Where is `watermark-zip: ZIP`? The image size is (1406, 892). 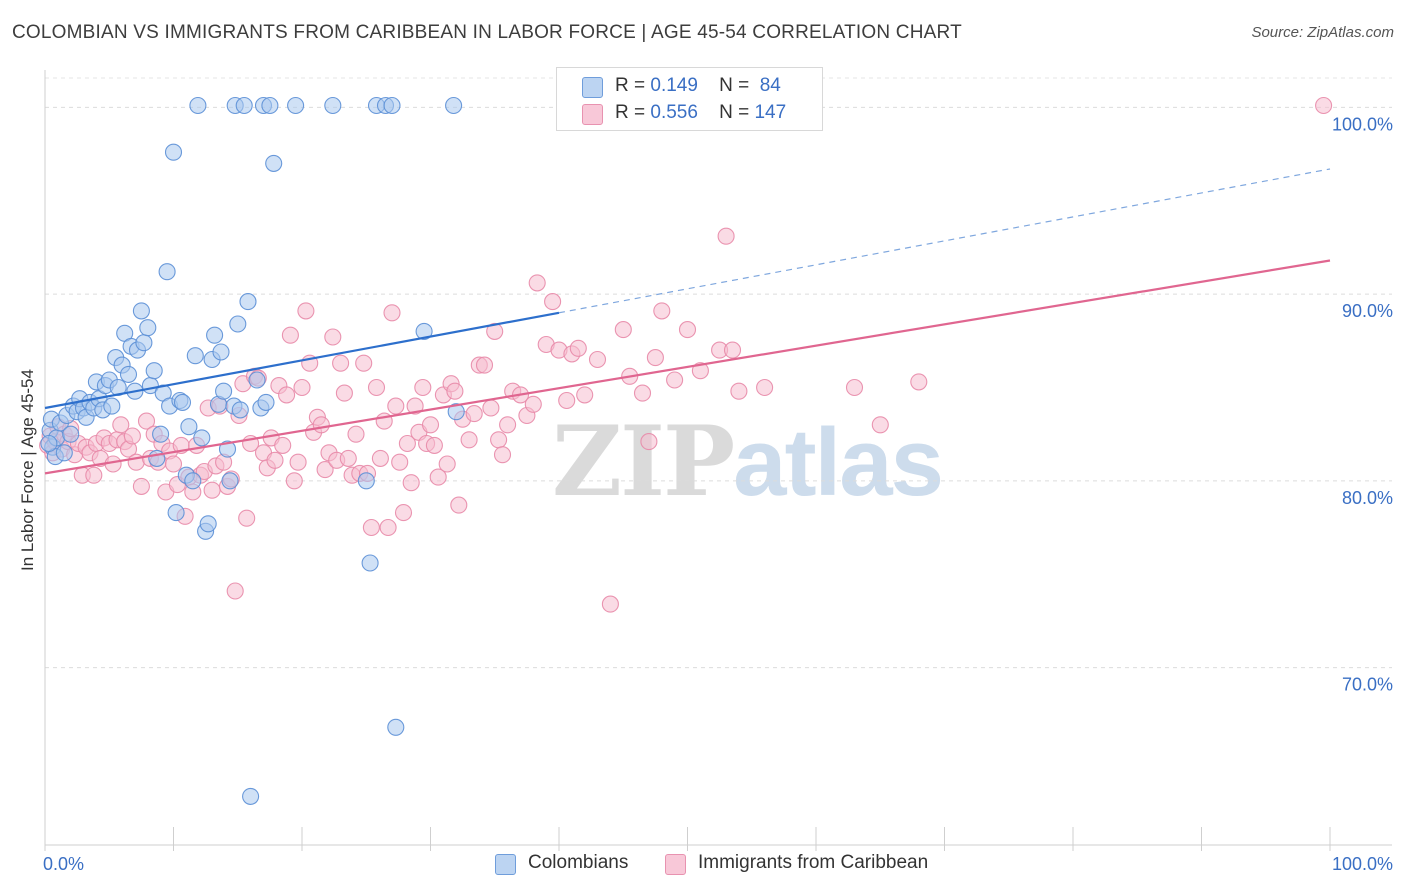
watermark-zip: ZIP is located at coordinates (643, 461).